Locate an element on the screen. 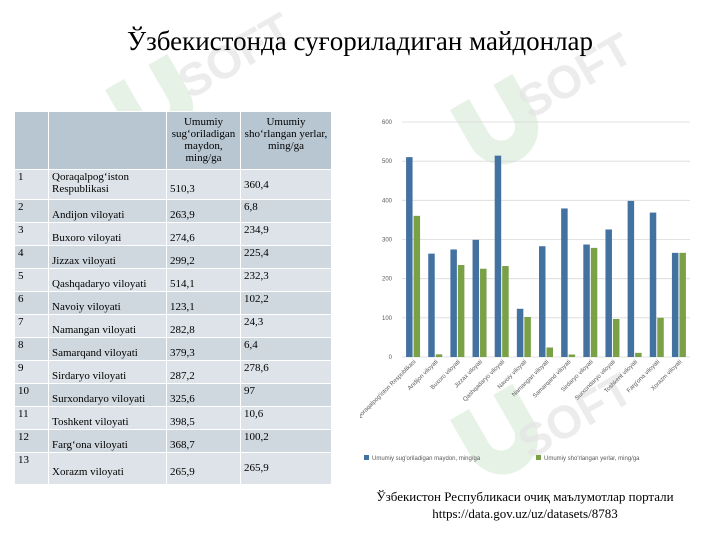  row-region: Samarqand viloyati is located at coordinates (95, 353).